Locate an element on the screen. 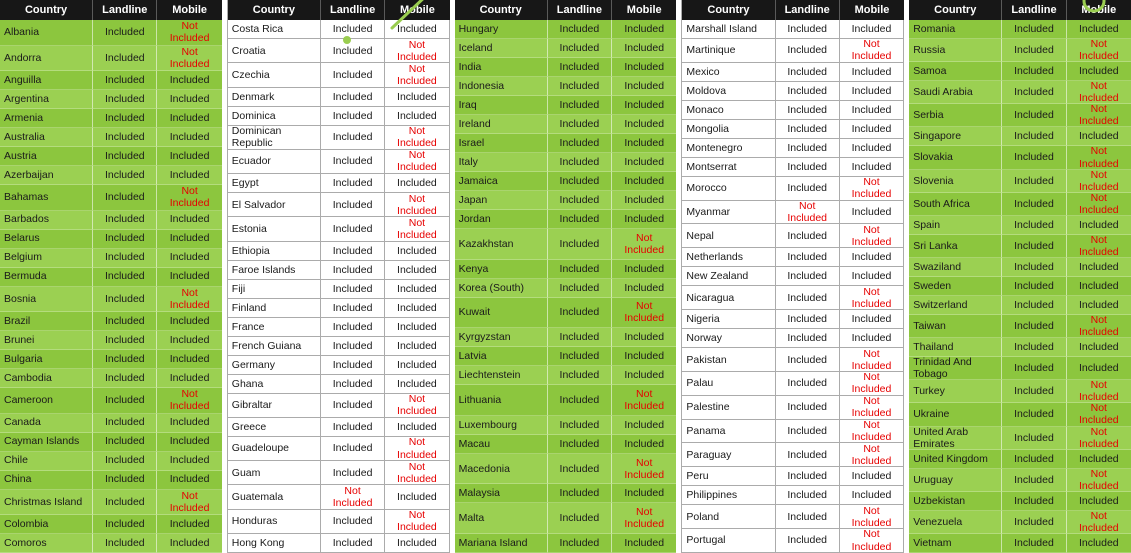 This screenshot has height=553, width=1131. table-row: Switzerland Included Included is located at coordinates (1020, 305).